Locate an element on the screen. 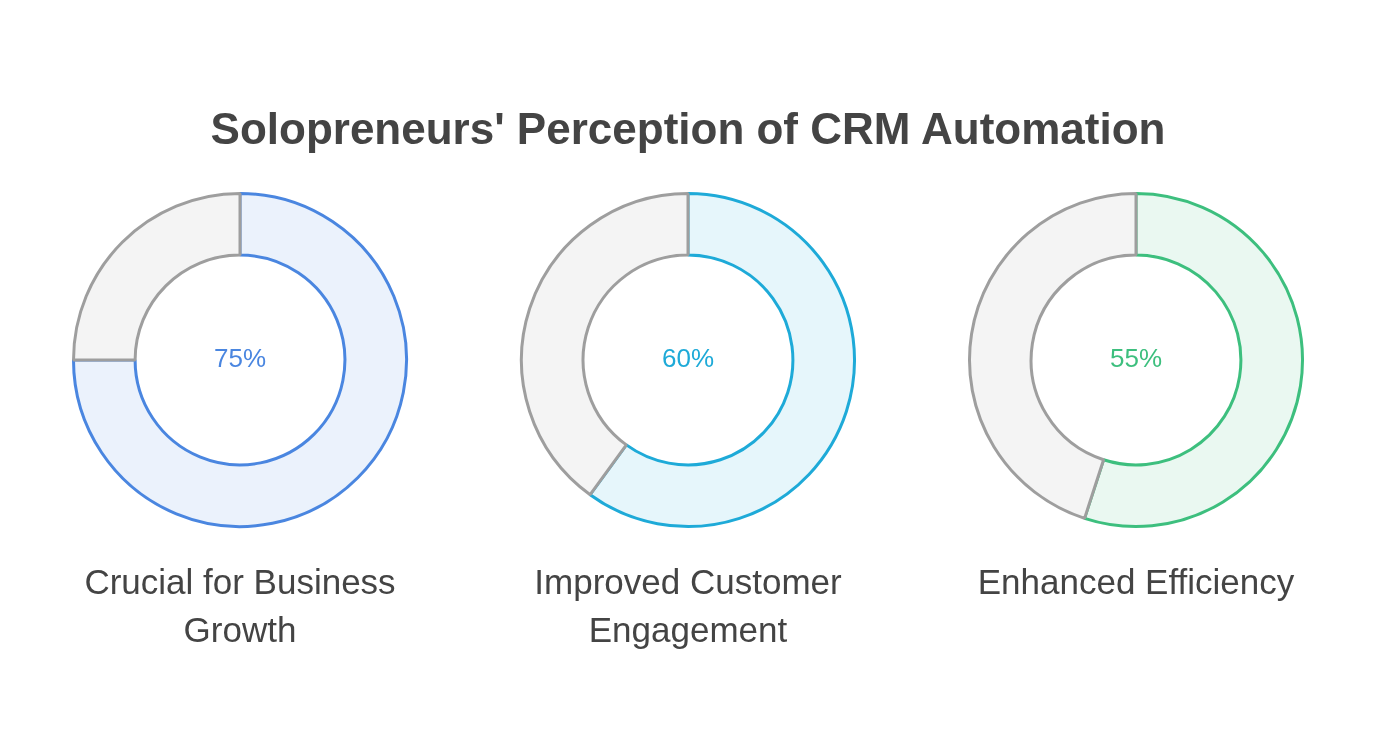  data-label: 75% is located at coordinates (240, 358).